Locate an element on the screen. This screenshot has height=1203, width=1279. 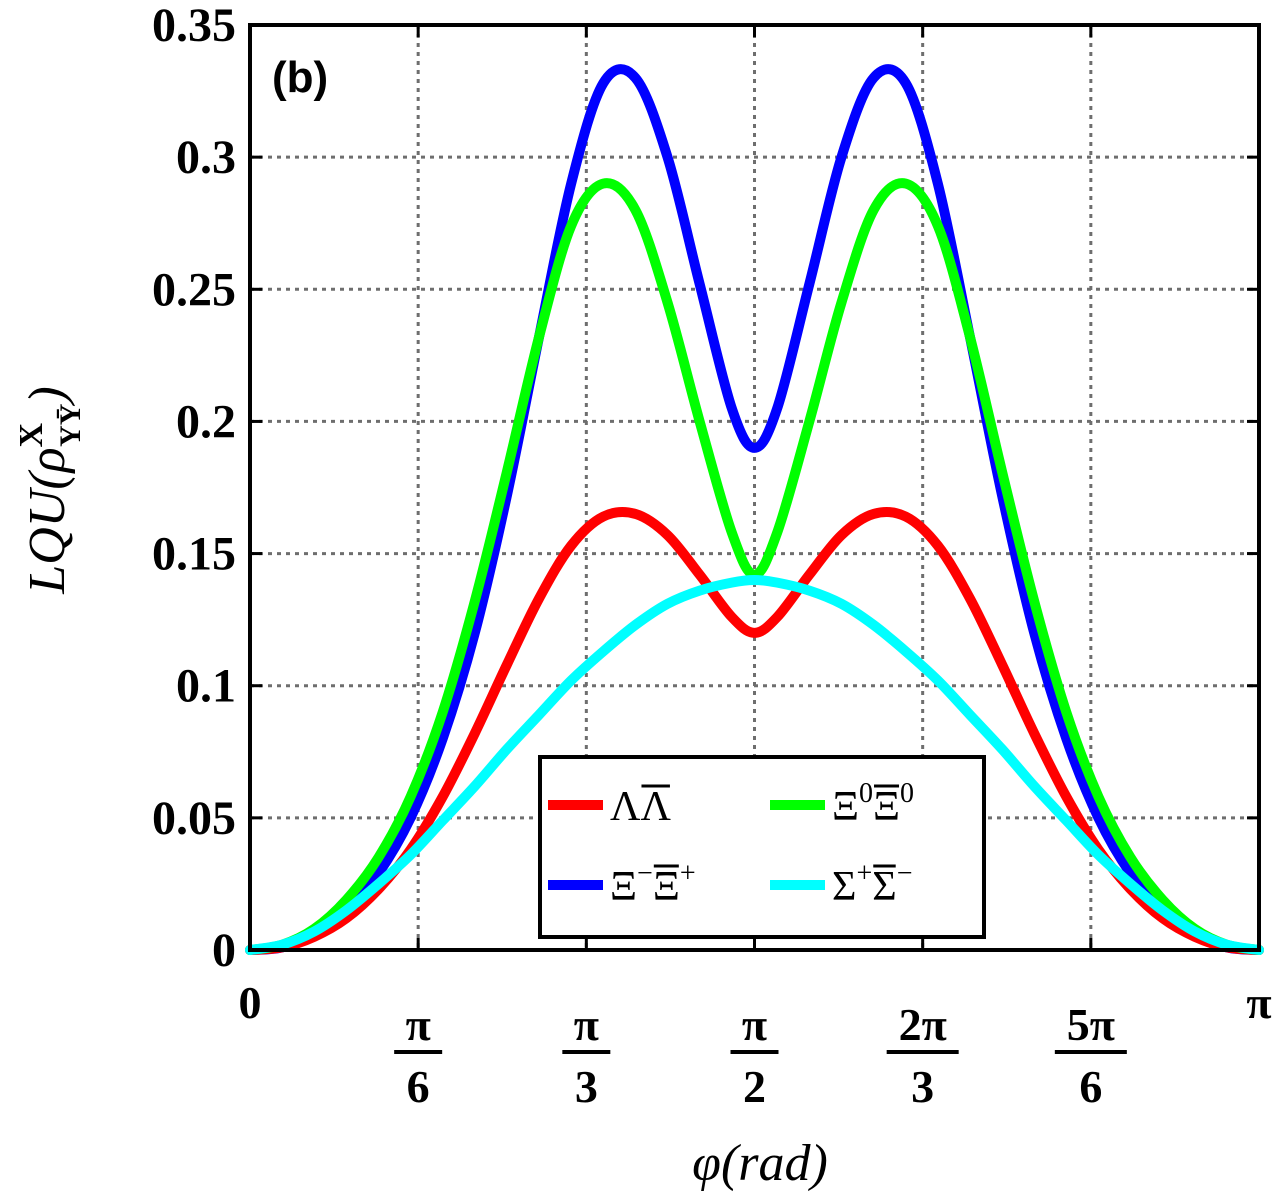
x-tick-numerator: 5π is located at coordinates (1091, 1024).